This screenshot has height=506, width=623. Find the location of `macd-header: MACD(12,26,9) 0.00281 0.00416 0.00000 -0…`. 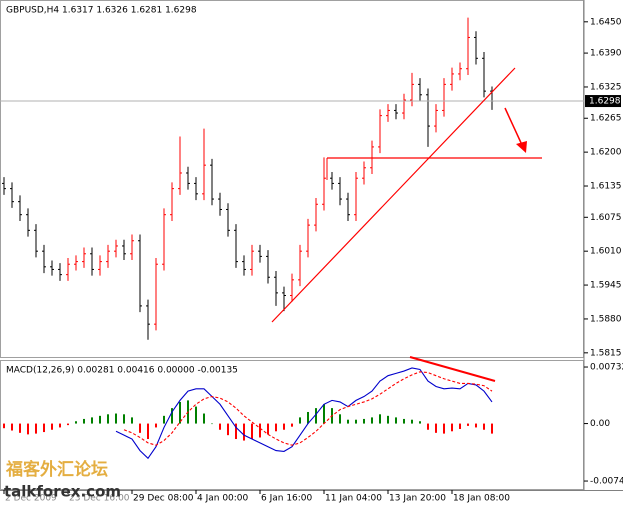

macd-header: MACD(12,26,9) 0.00281 0.00416 0.00000 -0… is located at coordinates (122, 371).